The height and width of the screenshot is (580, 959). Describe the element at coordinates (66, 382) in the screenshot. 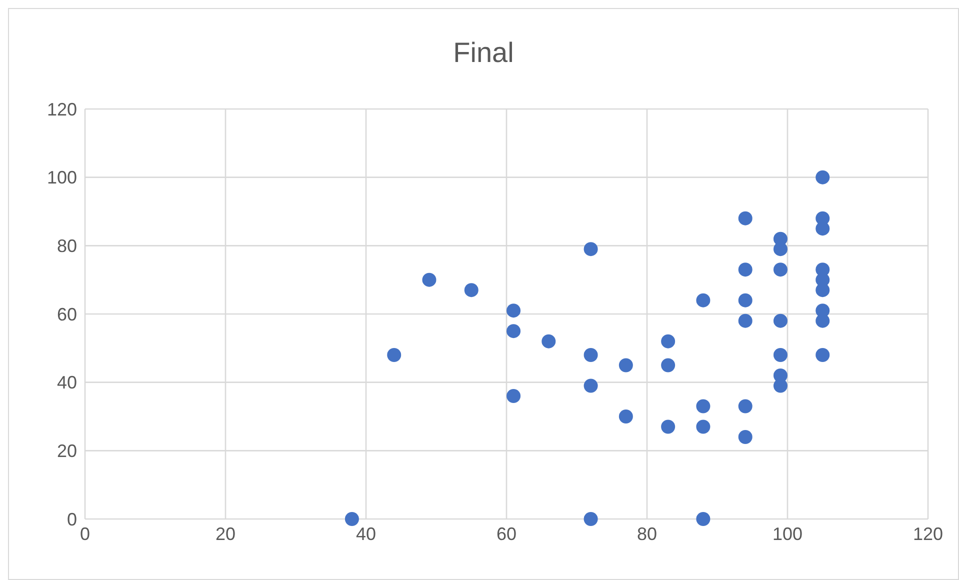

I see `y-tick-label: 40` at that location.